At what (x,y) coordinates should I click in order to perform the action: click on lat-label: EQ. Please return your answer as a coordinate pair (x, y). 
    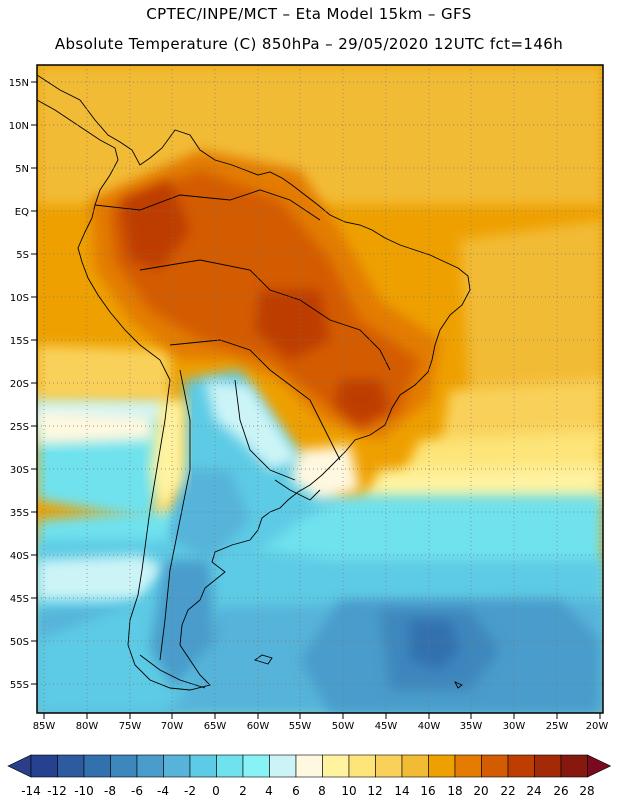
    Looking at the image, I should click on (22, 212).